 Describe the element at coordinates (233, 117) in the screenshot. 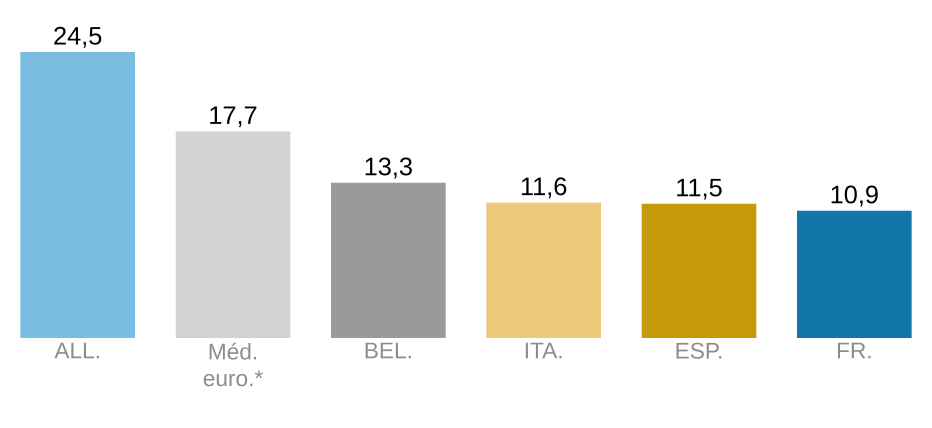

I see `data-label: 17,7` at that location.